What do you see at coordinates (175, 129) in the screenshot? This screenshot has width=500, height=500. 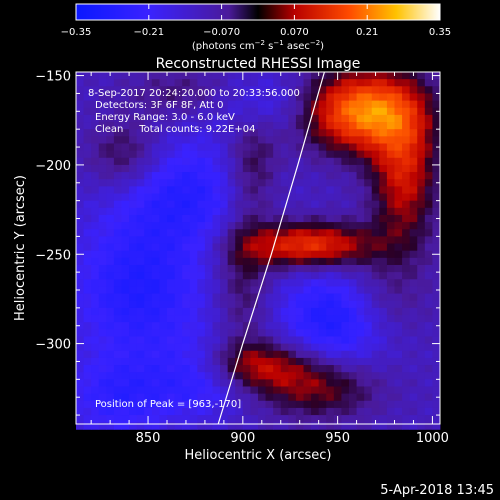 I see `info-clean-counts: Clean Total counts: 9.22E+04` at bounding box center [175, 129].